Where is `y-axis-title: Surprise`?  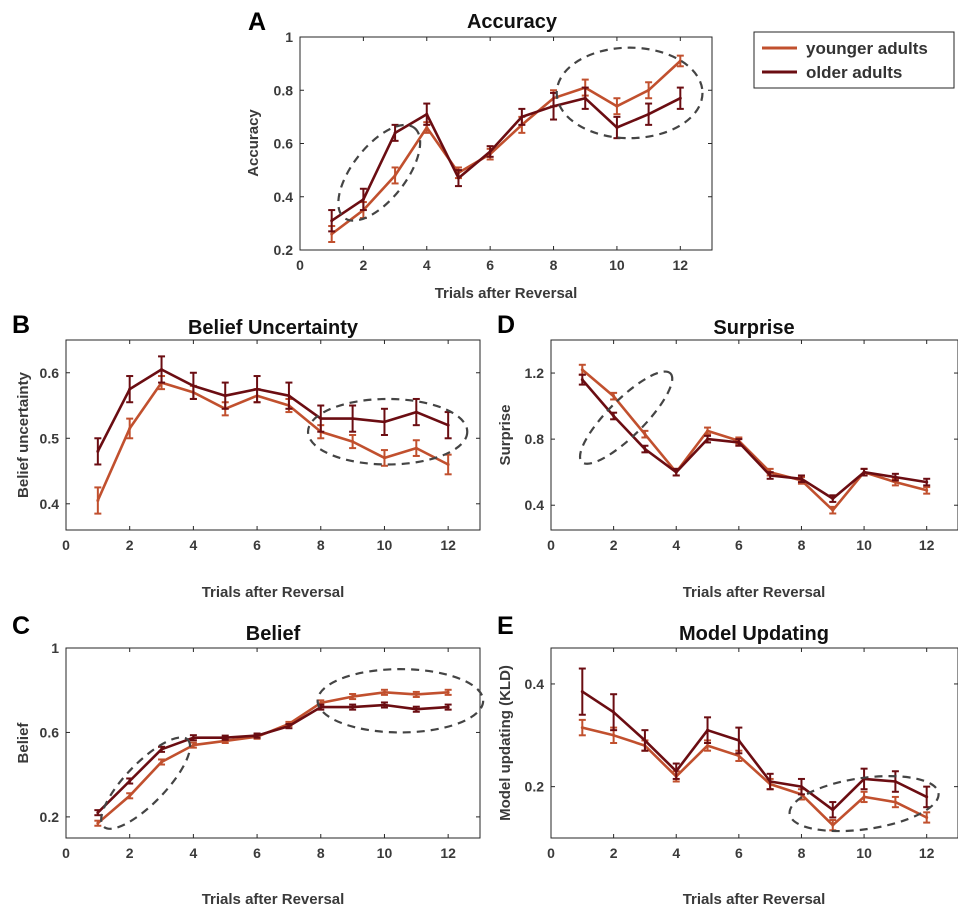 y-axis-title: Surprise is located at coordinates (505, 435).